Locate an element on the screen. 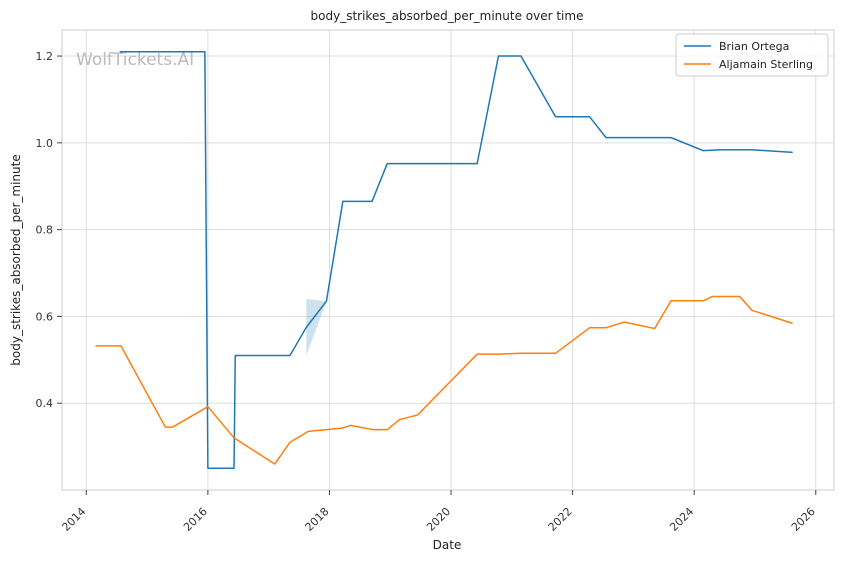 Image resolution: width=847 pixels, height=561 pixels. watermark: WolfTickets.AI is located at coordinates (135, 60).